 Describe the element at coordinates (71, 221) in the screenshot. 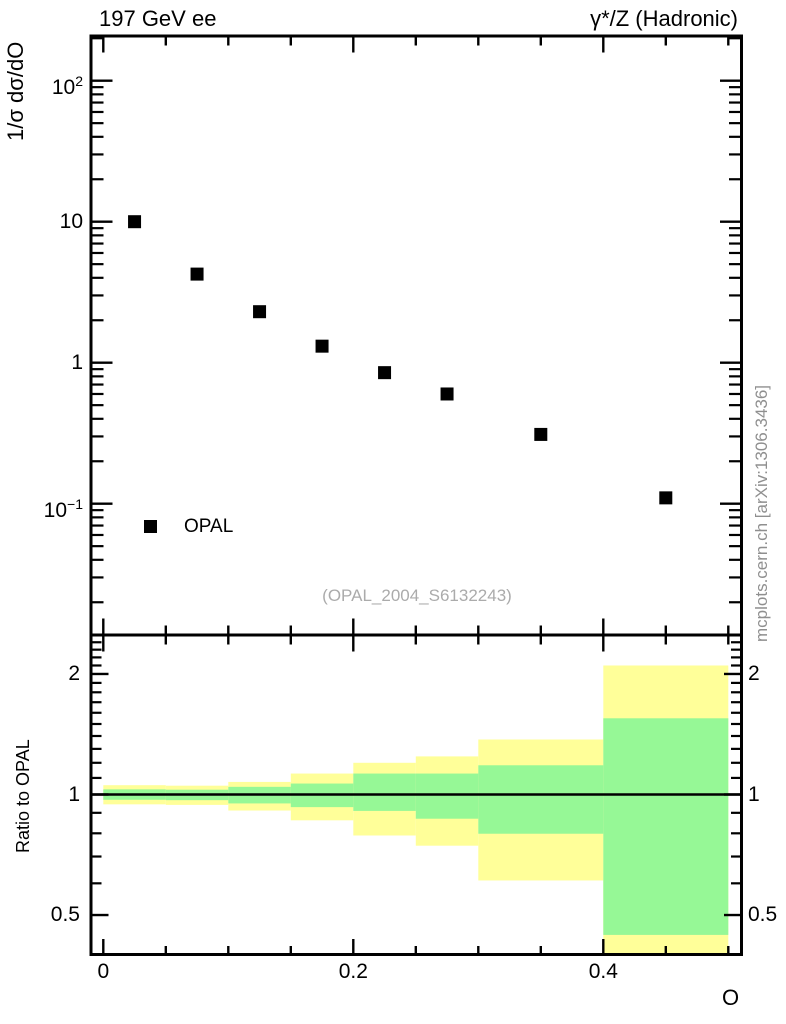

I see `main-y-tick-label: 10` at that location.